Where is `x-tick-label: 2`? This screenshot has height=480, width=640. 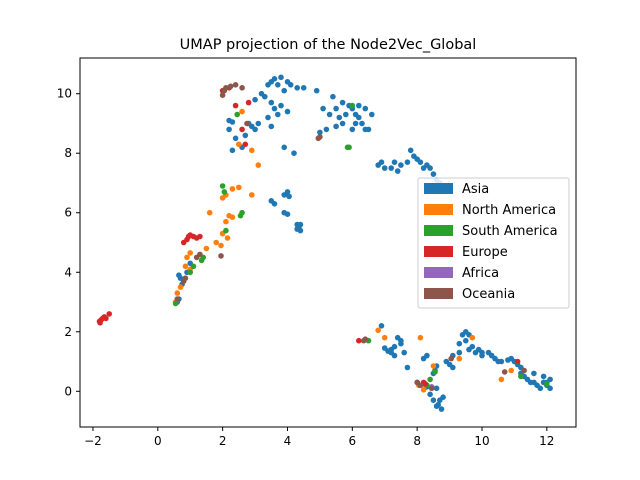 x-tick-label: 2 is located at coordinates (223, 441).